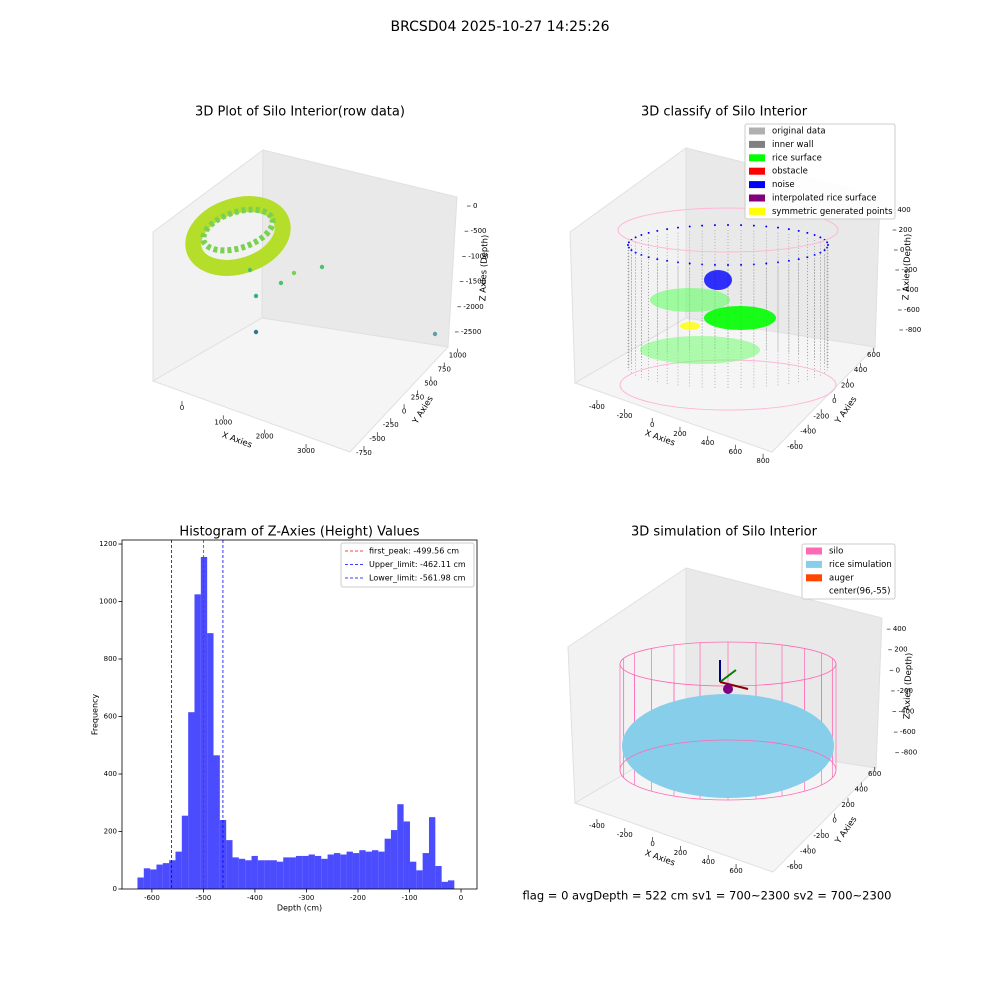 The image size is (1000, 1000). I want to click on y-tick-label: -200, so click(821, 836).